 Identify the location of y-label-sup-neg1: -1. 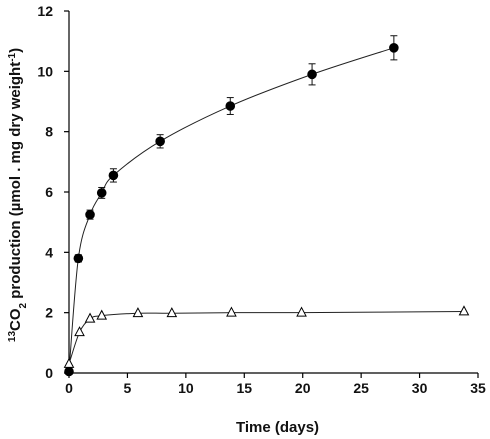
(12, 56).